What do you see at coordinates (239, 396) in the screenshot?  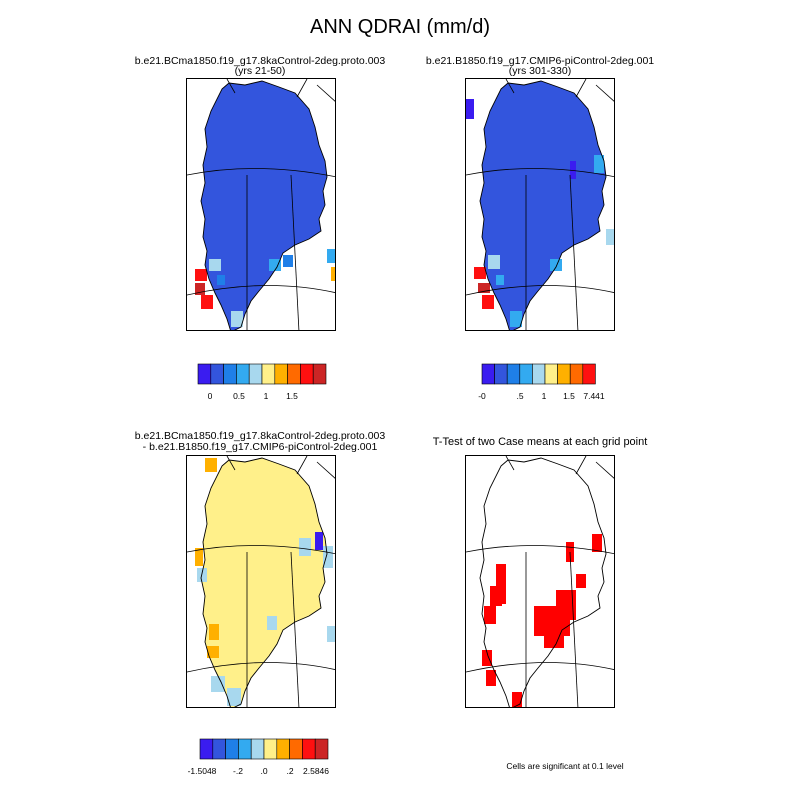 I see `colorbar-tick-label: 0.5` at bounding box center [239, 396].